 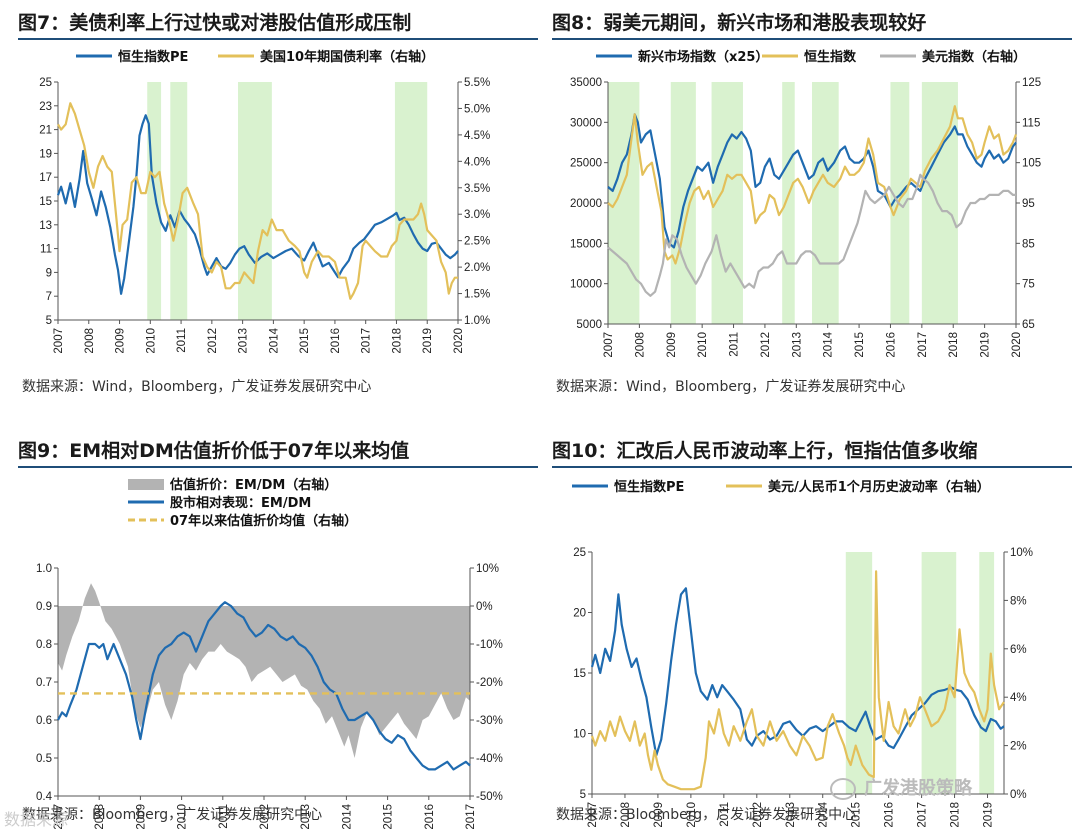 What do you see at coordinates (240, 503) in the screenshot?
I see `legend-label: 股市相对表现：EM/DM` at bounding box center [240, 503].